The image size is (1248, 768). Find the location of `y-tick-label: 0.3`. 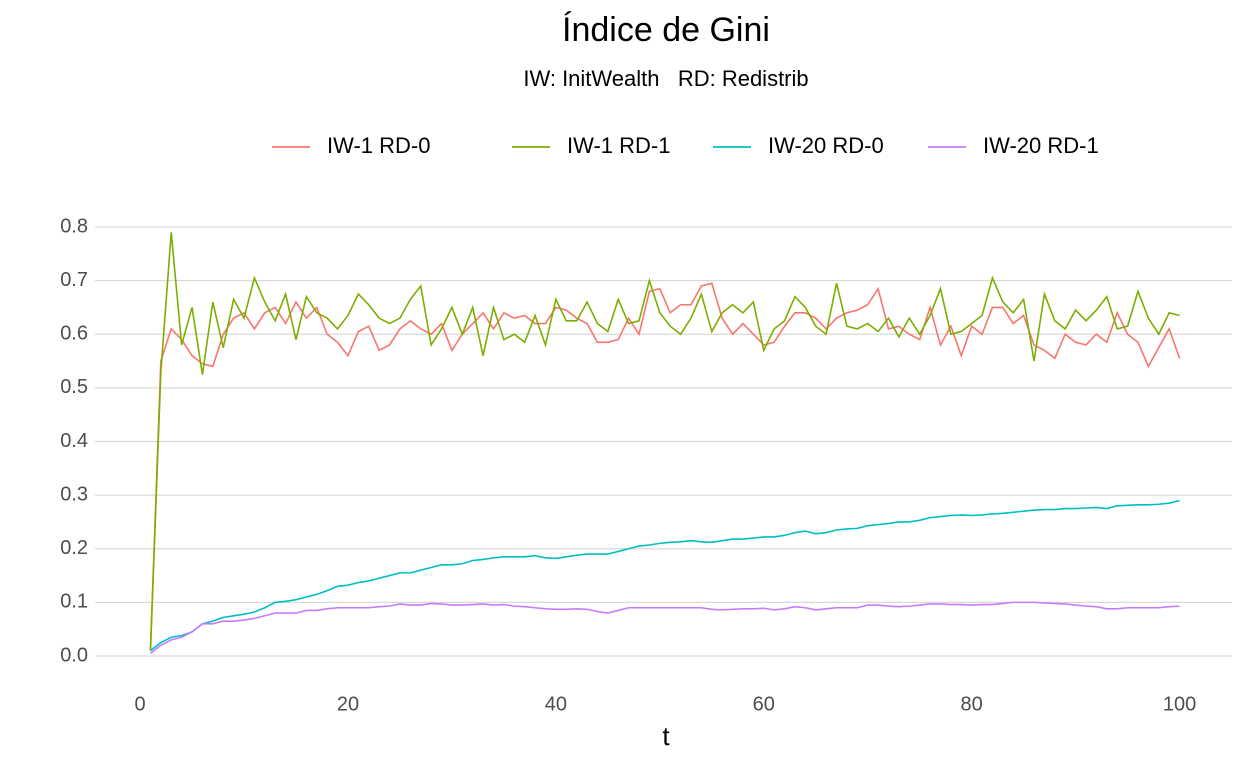

y-tick-label: 0.3 is located at coordinates (74, 494).